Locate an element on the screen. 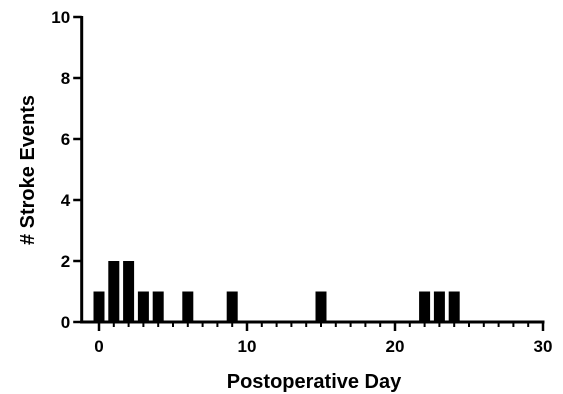 Image resolution: width=563 pixels, height=394 pixels. y-axis-title: # Stroke Events is located at coordinates (28, 170).